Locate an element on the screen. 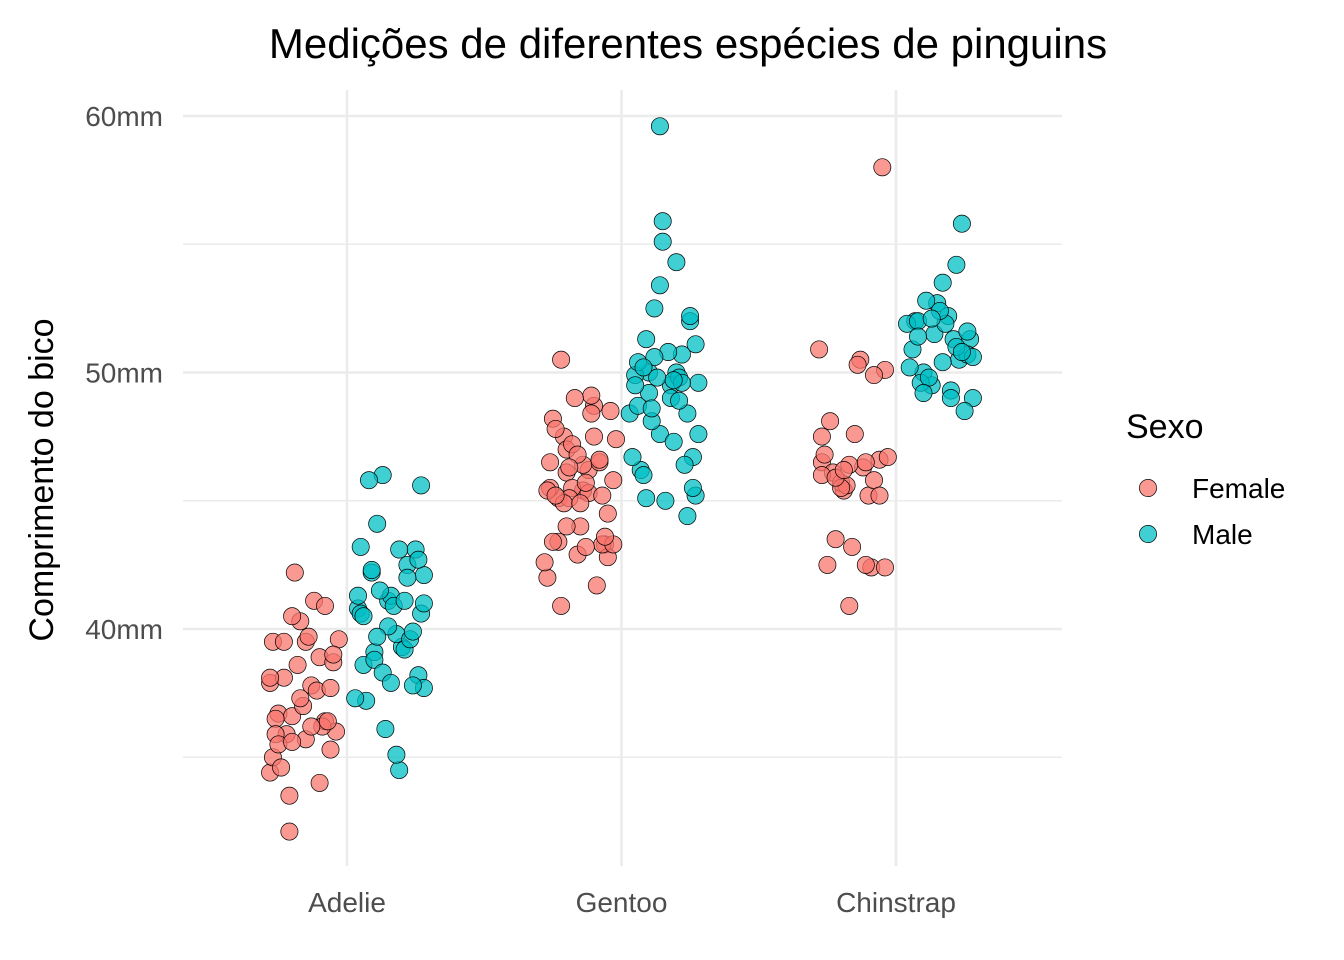  x-tick-label: Gentoo is located at coordinates (622, 902).